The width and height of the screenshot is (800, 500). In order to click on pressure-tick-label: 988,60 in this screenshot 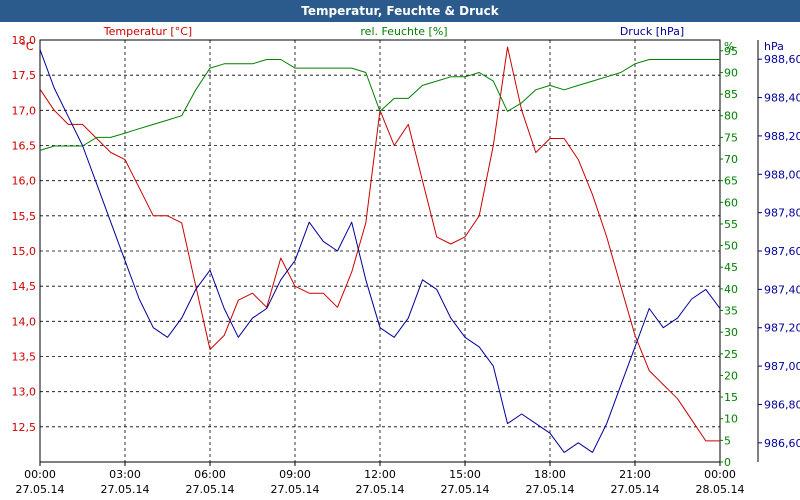, I will do `click(782, 59)`.